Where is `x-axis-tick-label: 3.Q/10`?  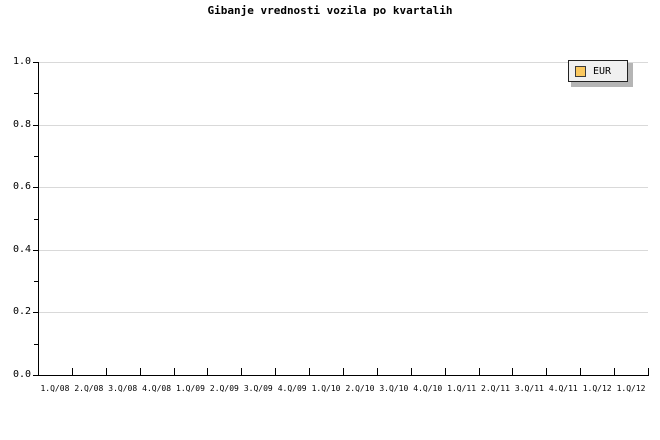 x-axis-tick-label: 3.Q/10 is located at coordinates (394, 388).